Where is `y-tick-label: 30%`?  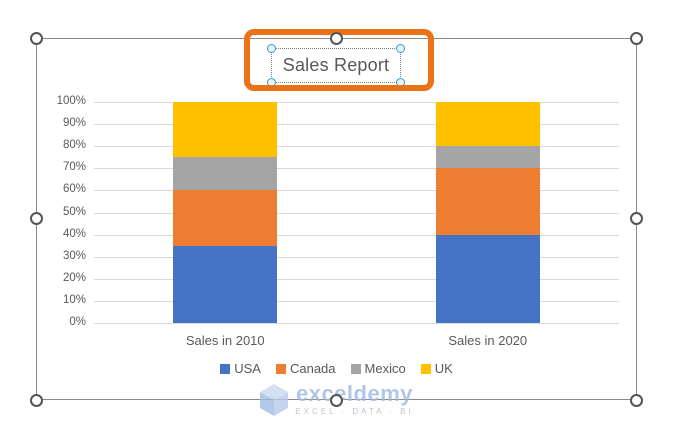
y-tick-label: 30% is located at coordinates (74, 255).